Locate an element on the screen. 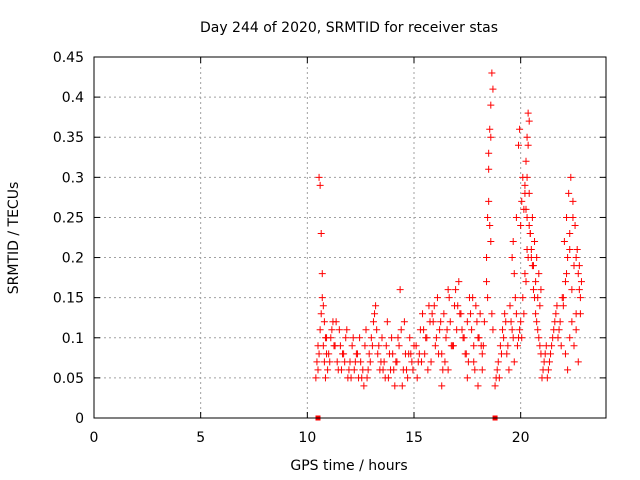 The height and width of the screenshot is (480, 640). y-tick-label: 0.2 is located at coordinates (73, 259).